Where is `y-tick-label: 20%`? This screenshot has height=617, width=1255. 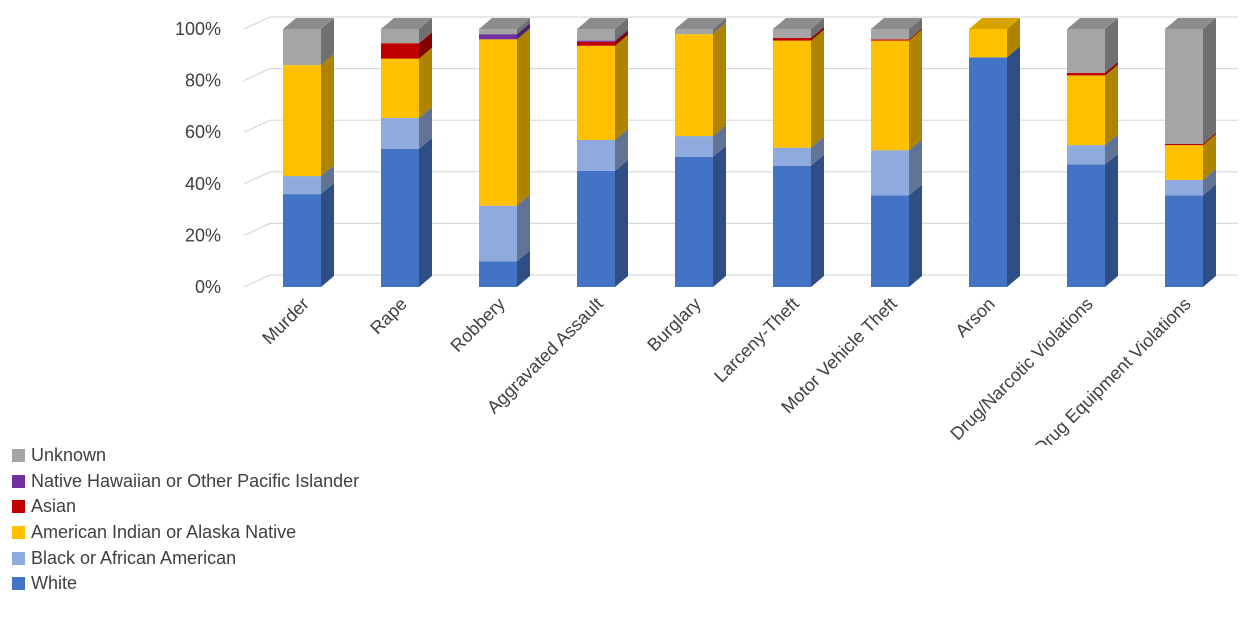 y-tick-label: 20% is located at coordinates (203, 235).